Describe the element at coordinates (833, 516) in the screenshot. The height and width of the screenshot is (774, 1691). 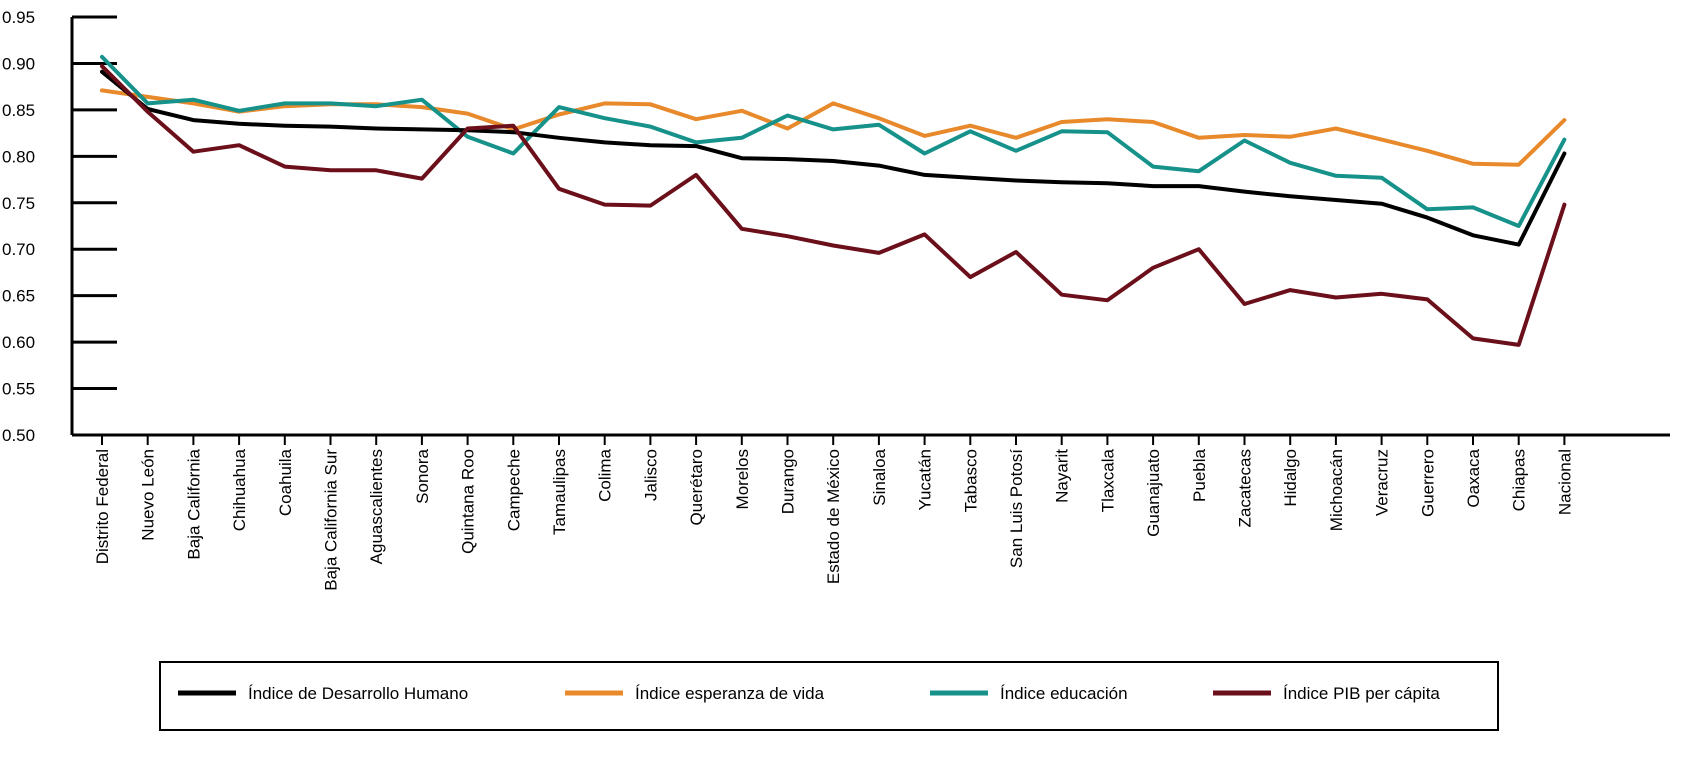
I see `x-category-label: Estado de México` at that location.